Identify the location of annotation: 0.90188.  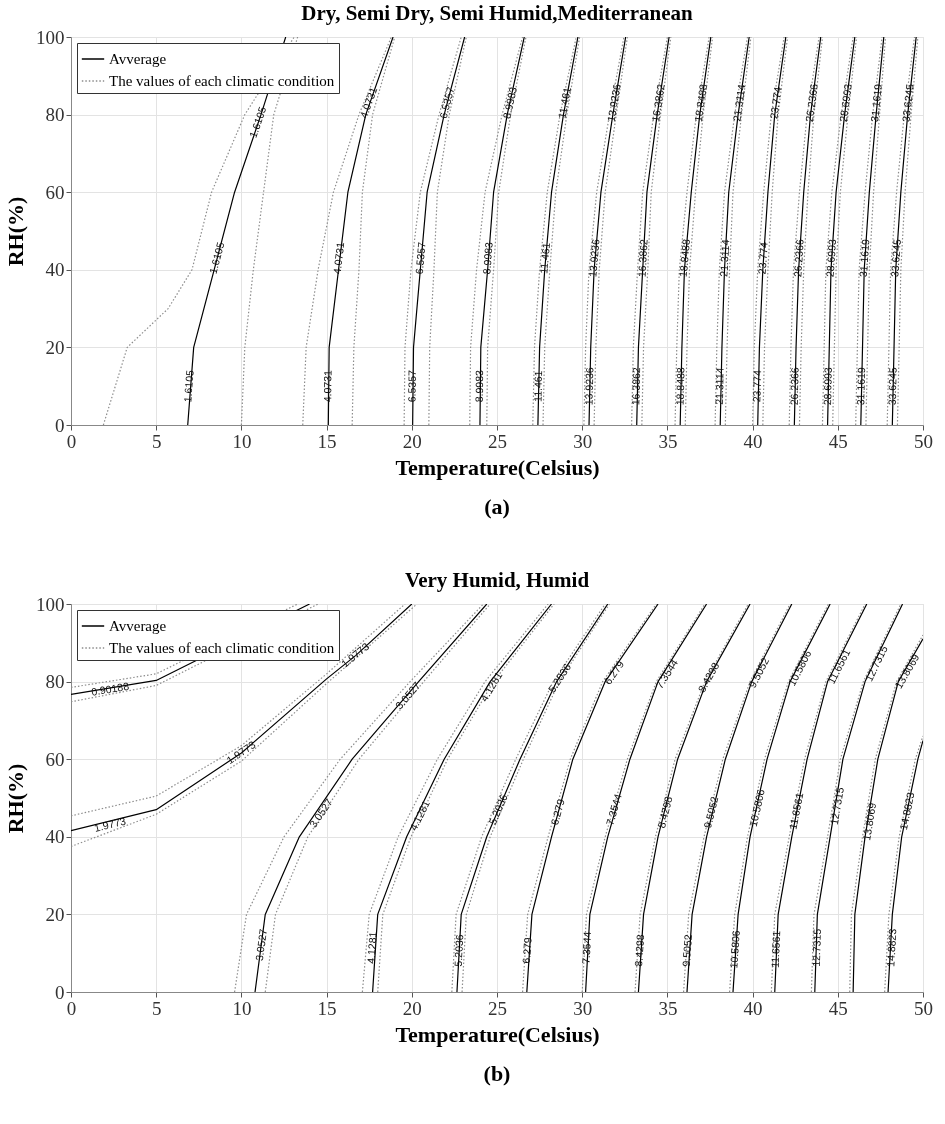
(110, 688).